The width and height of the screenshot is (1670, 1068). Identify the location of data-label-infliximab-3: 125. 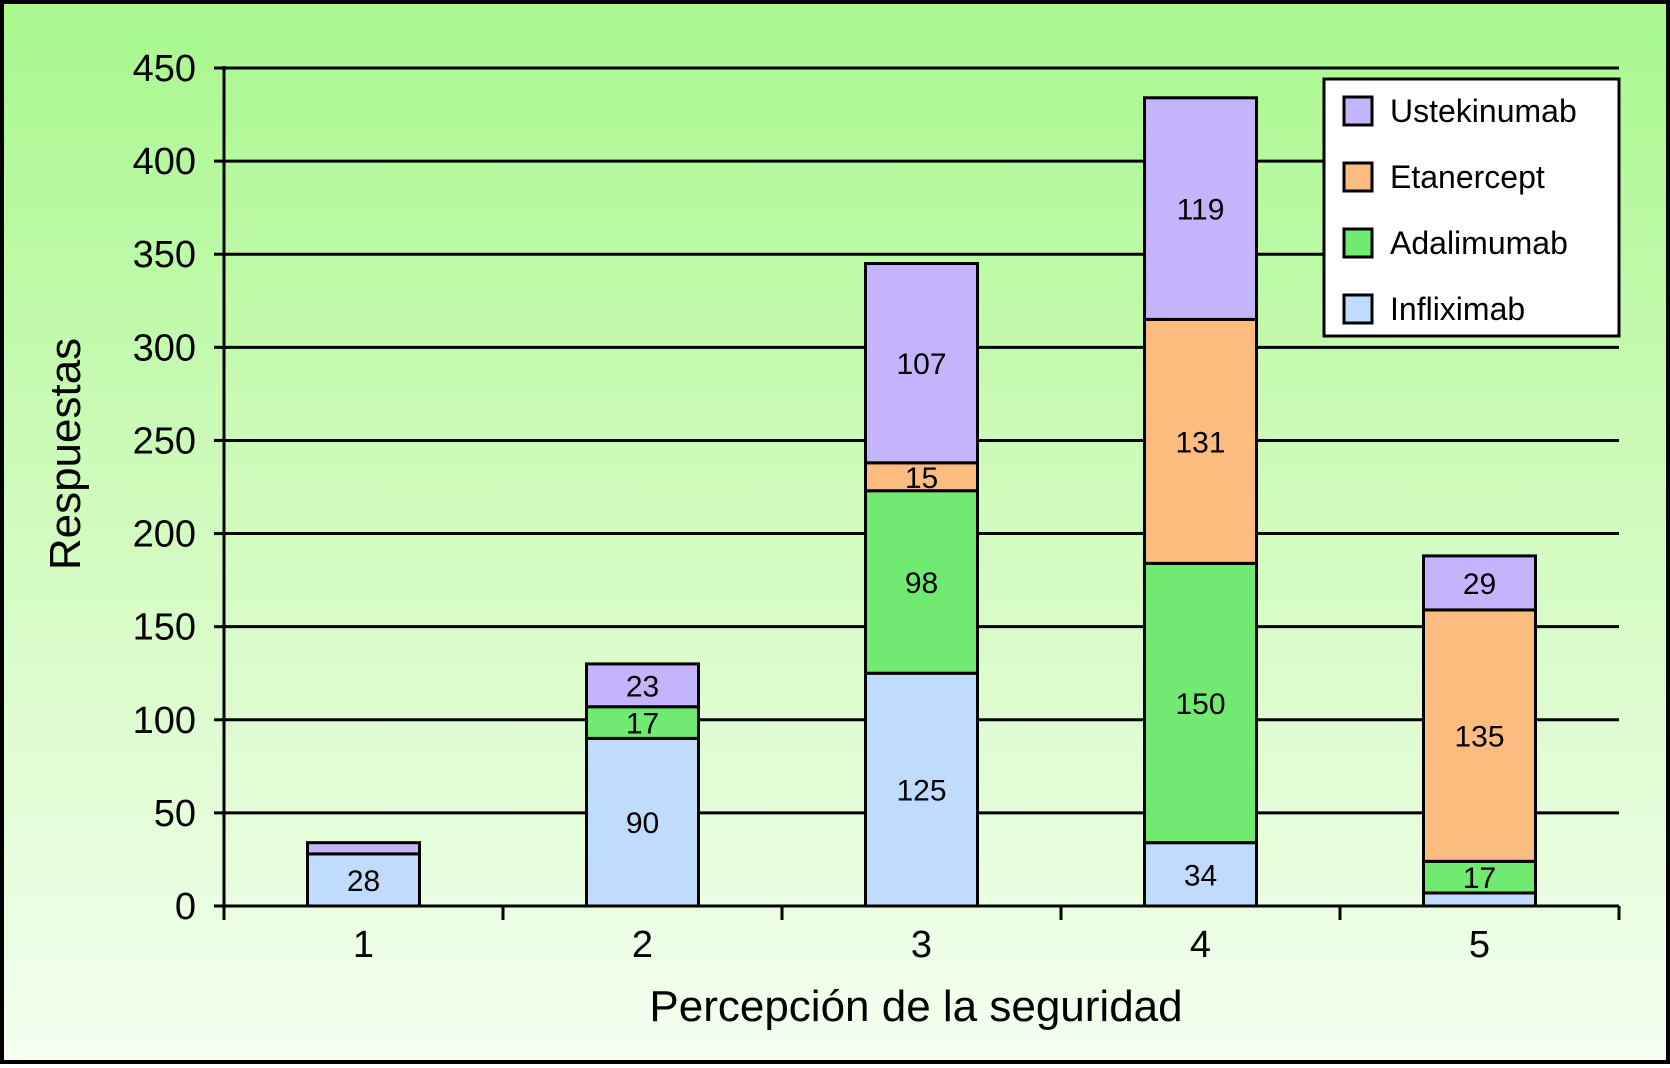
(921, 791).